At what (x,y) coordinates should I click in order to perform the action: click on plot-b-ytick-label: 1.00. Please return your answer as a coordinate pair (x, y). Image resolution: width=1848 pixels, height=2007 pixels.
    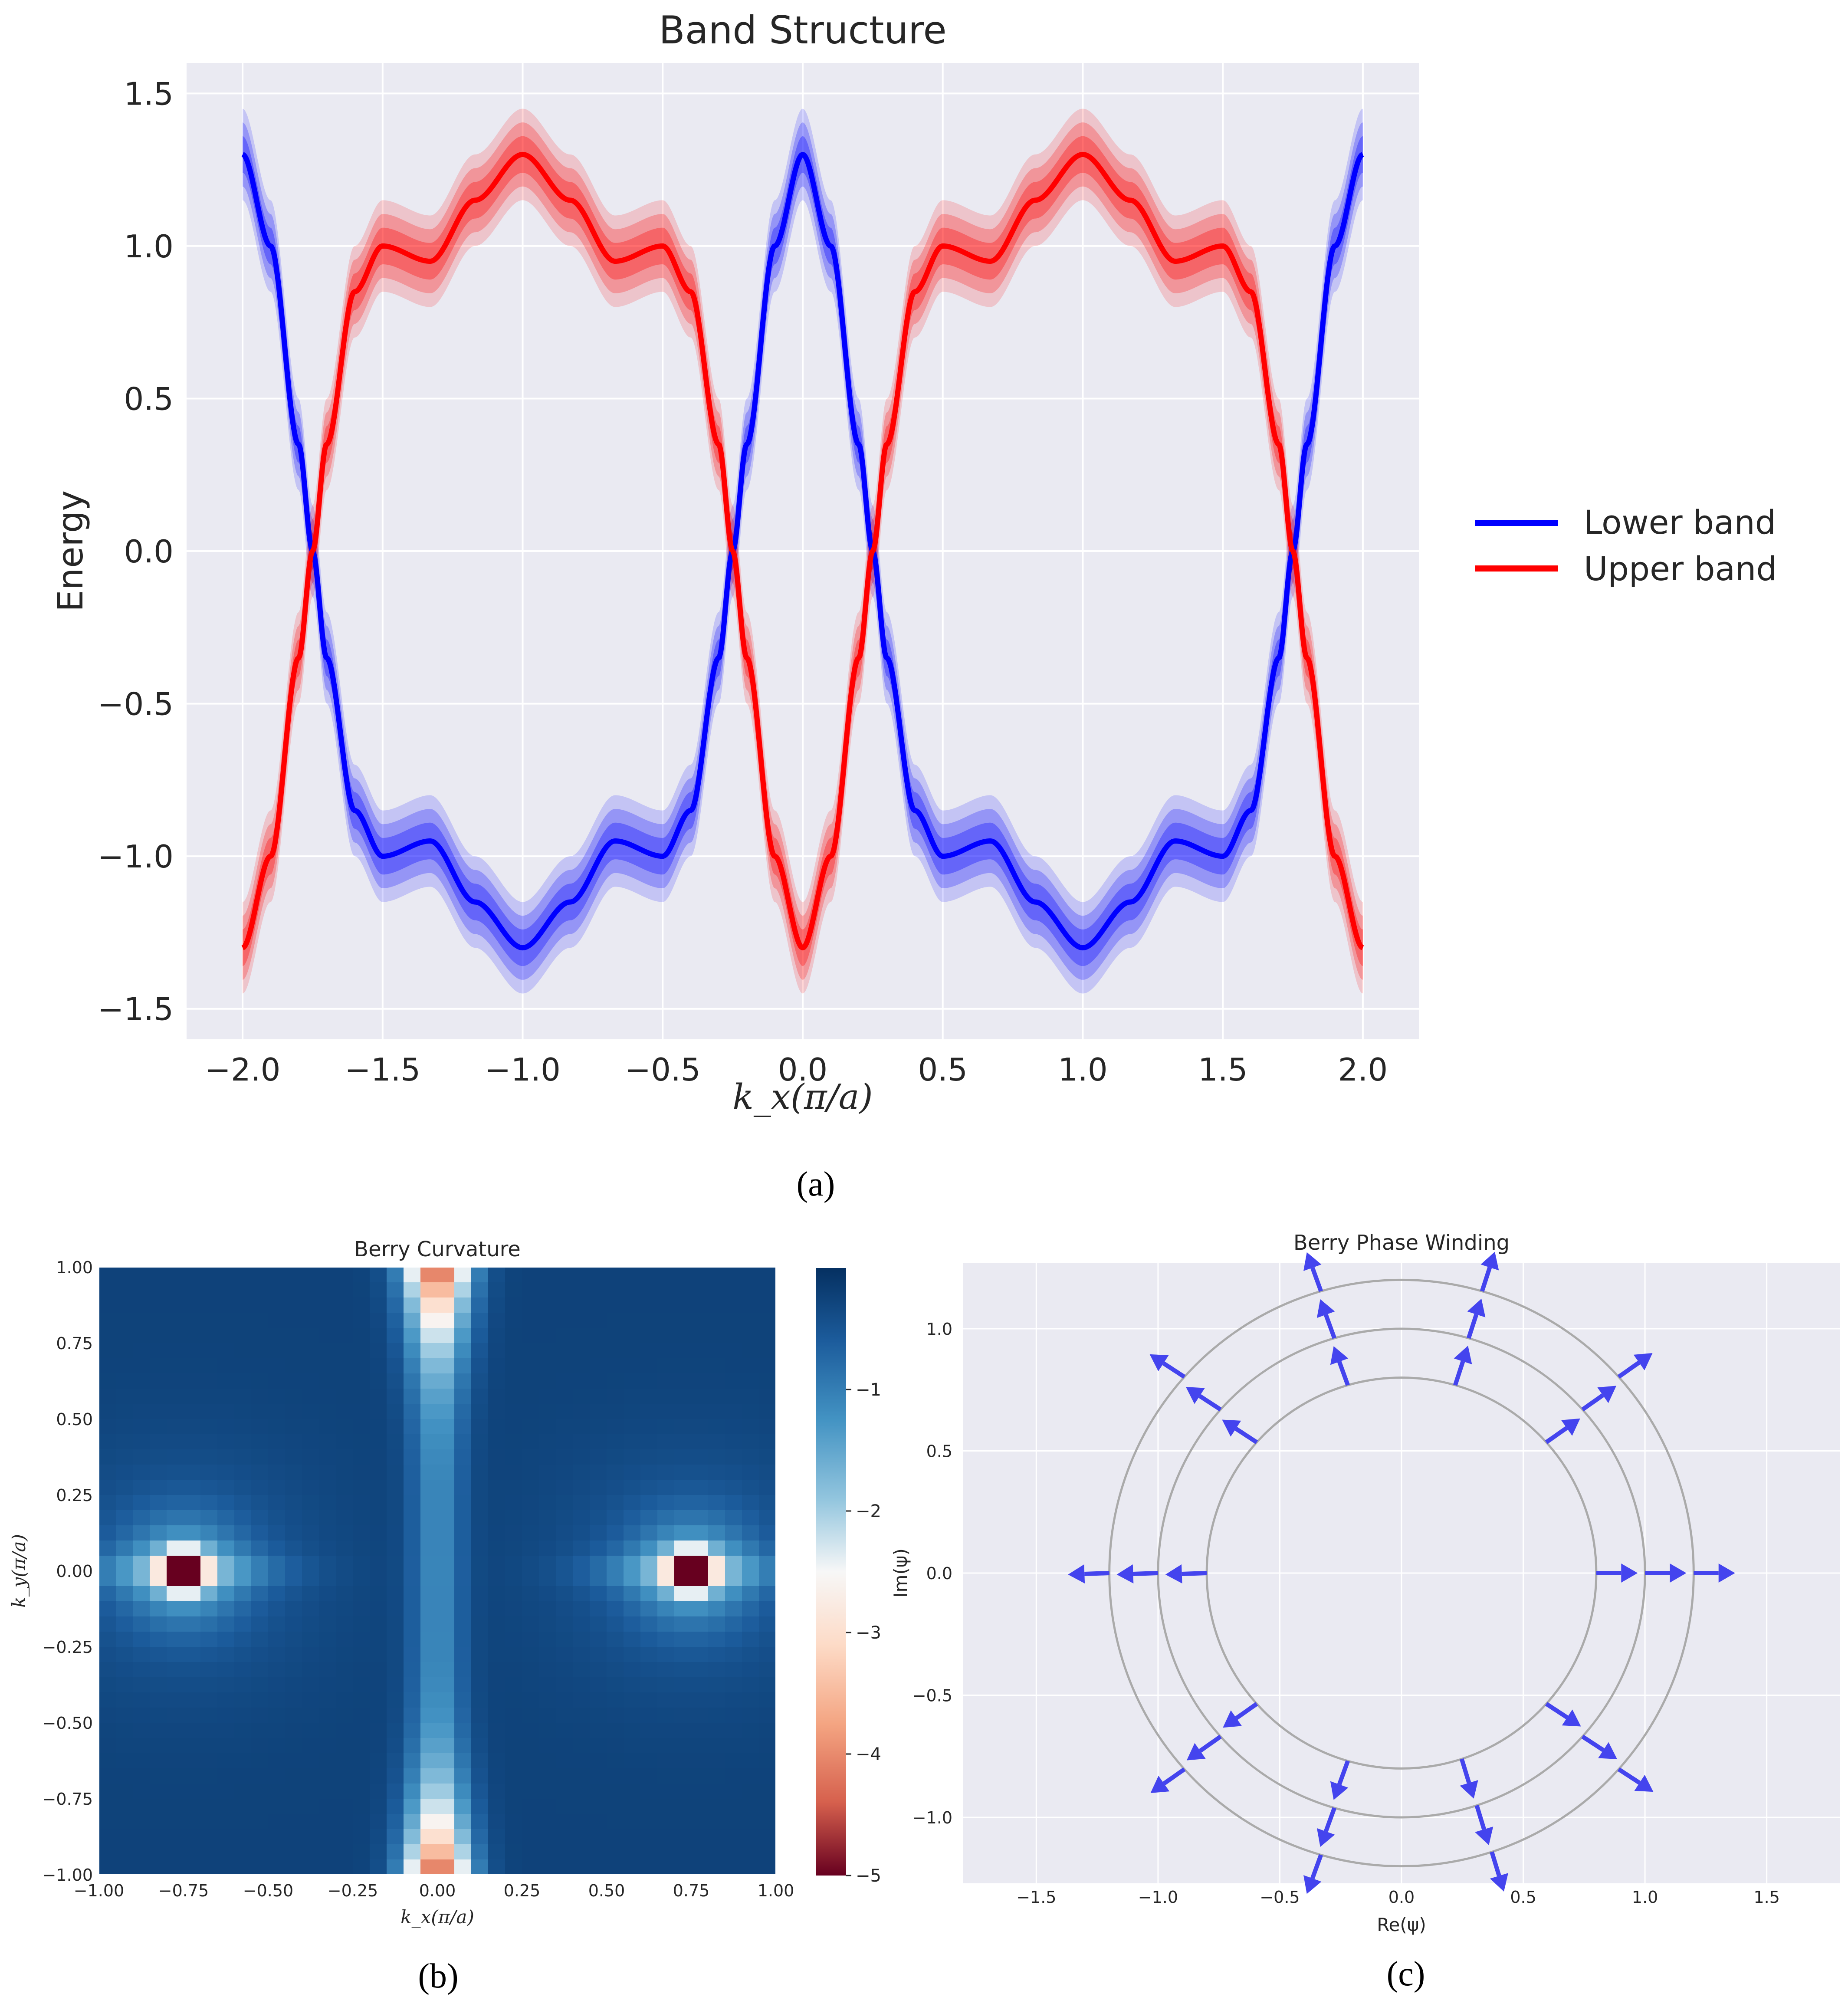
    Looking at the image, I should click on (74, 1267).